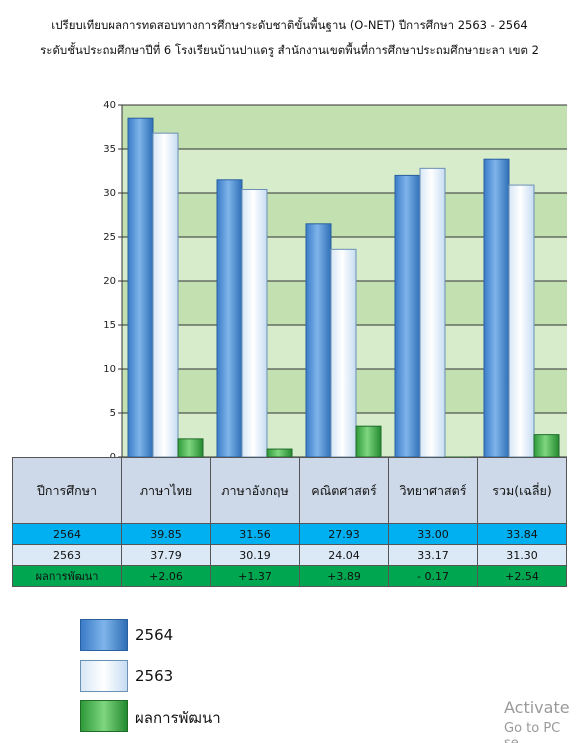 Image resolution: width=579 pixels, height=743 pixels. What do you see at coordinates (178, 718) in the screenshot?
I see `legend-label-development: ผลการพัฒนา` at bounding box center [178, 718].